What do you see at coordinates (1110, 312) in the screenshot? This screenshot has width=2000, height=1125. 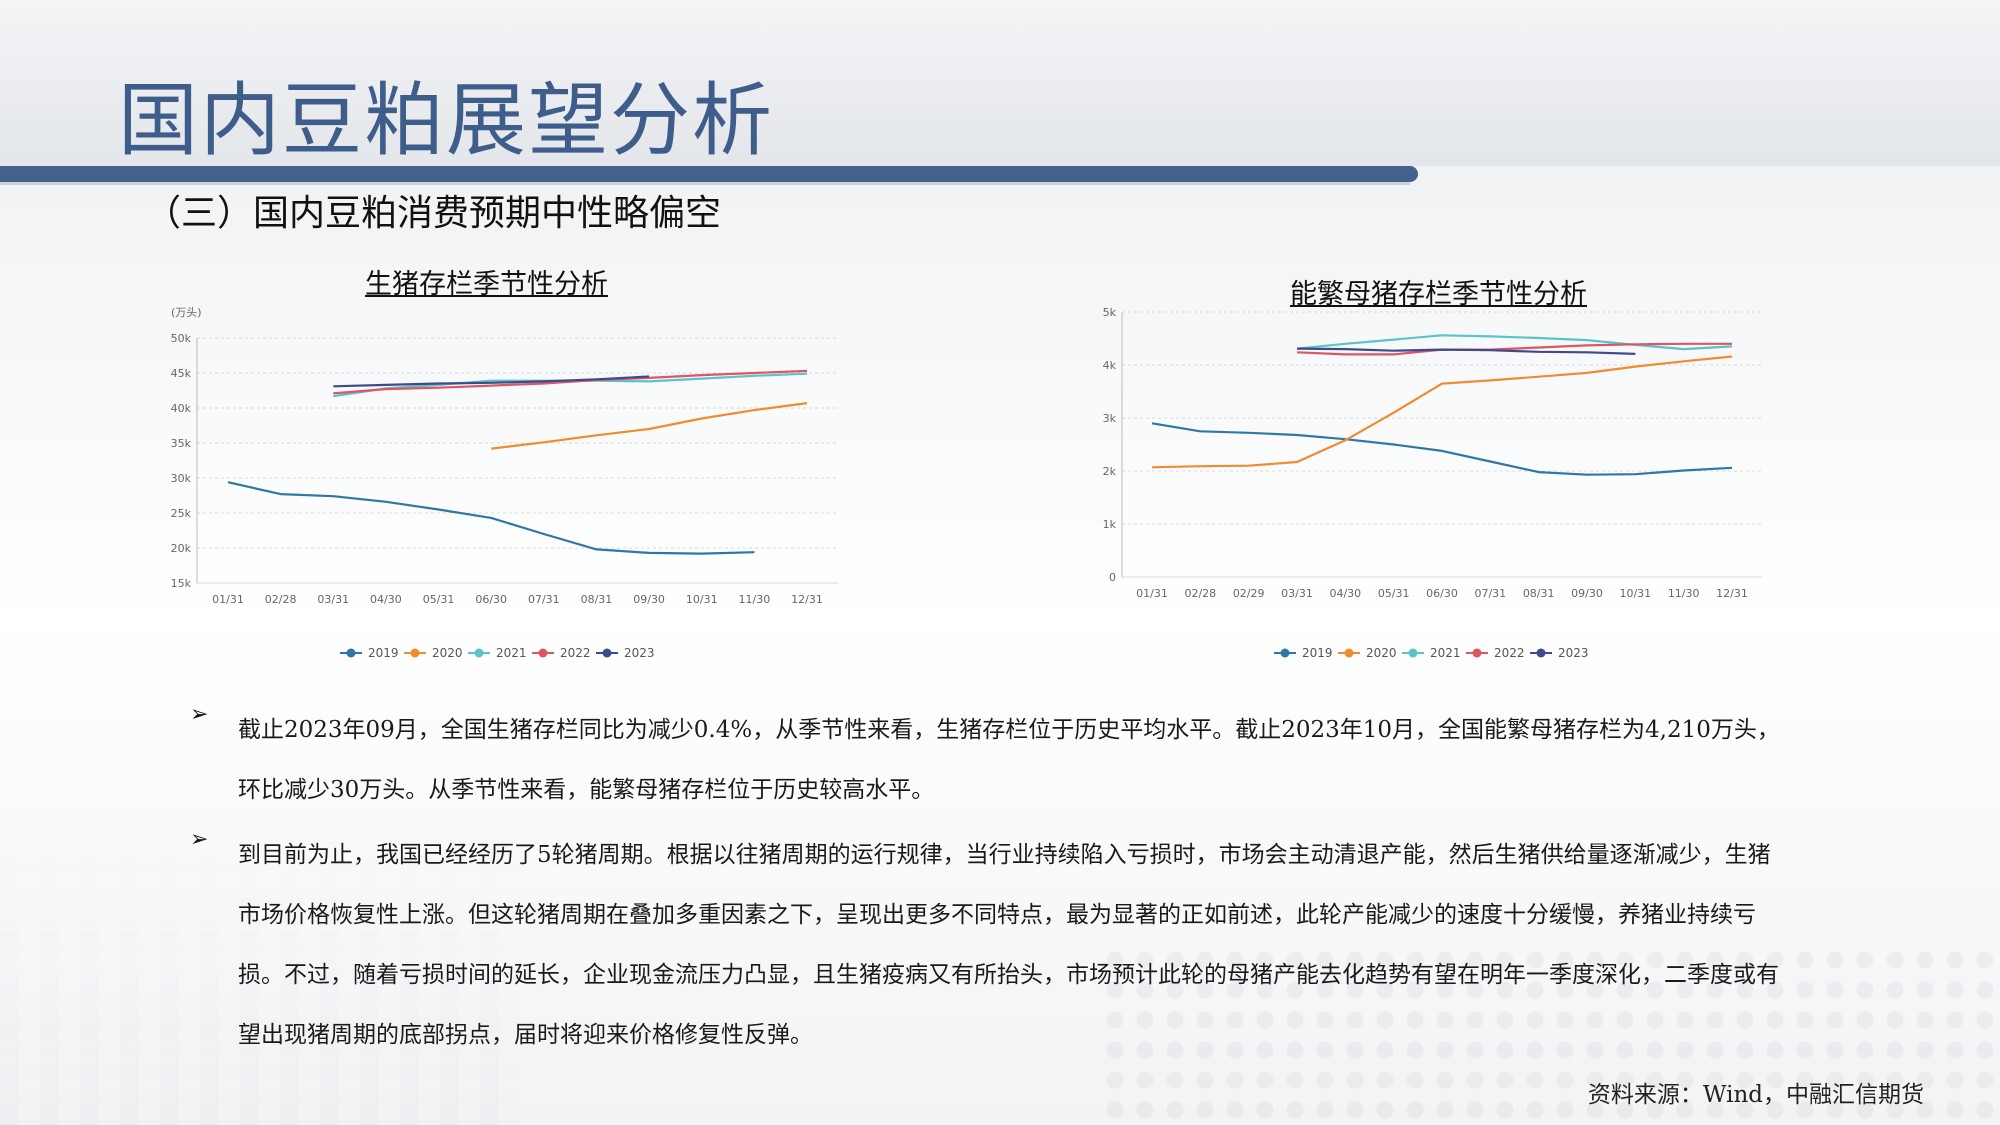 I see `y-tick-label: 5k` at bounding box center [1110, 312].